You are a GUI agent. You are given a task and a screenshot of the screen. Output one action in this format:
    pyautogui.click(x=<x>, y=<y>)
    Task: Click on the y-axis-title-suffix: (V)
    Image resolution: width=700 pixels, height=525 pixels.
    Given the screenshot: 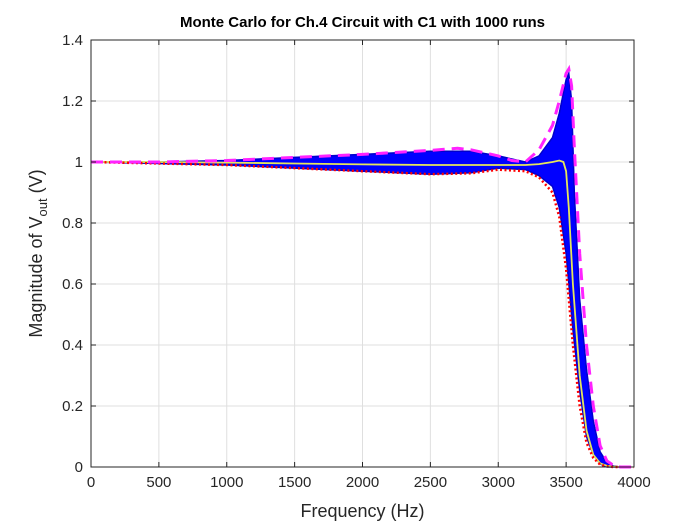 What is the action you would take?
    pyautogui.click(x=36, y=183)
    